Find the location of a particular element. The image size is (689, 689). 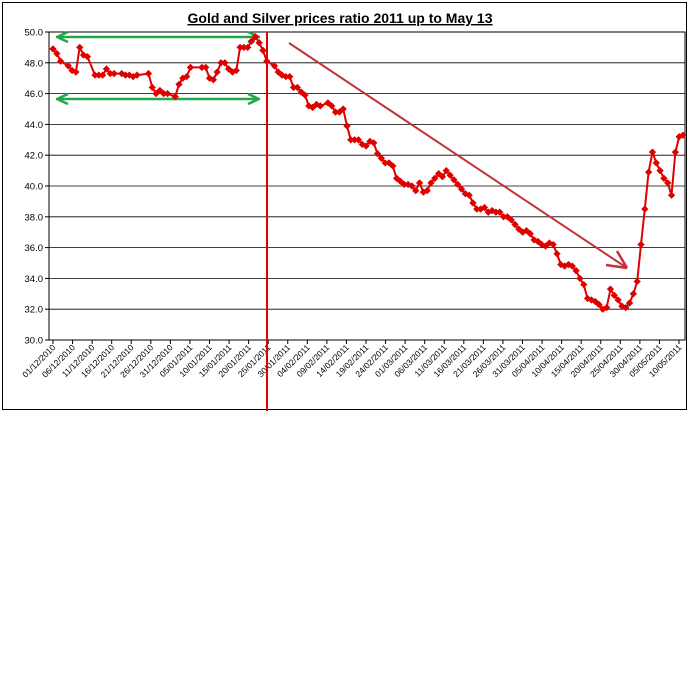

y-tick-label: 44.0 is located at coordinates (34, 125).